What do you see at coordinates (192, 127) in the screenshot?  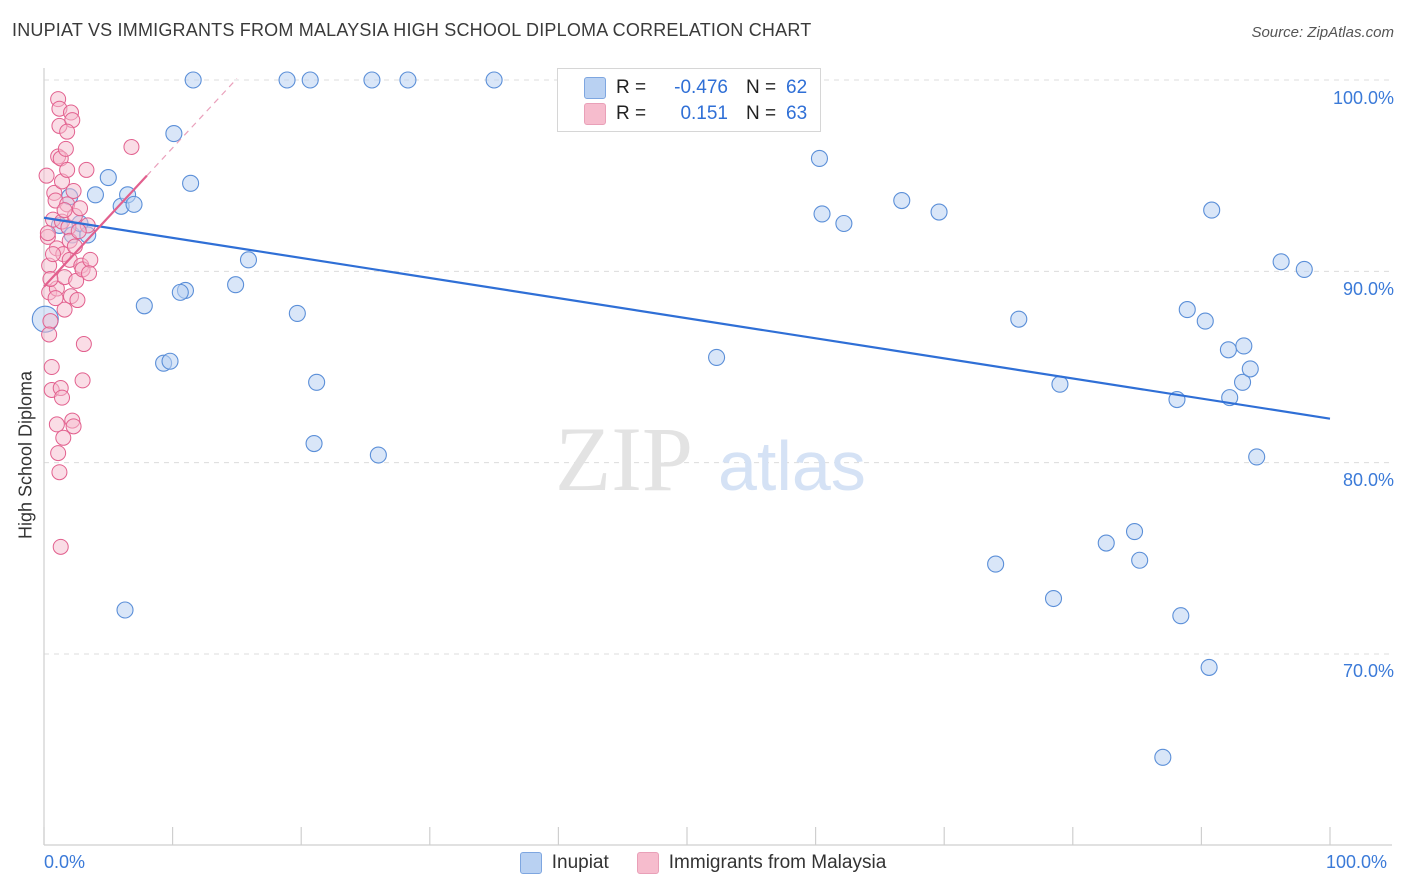 I see `malaysia-trend-extension` at bounding box center [192, 127].